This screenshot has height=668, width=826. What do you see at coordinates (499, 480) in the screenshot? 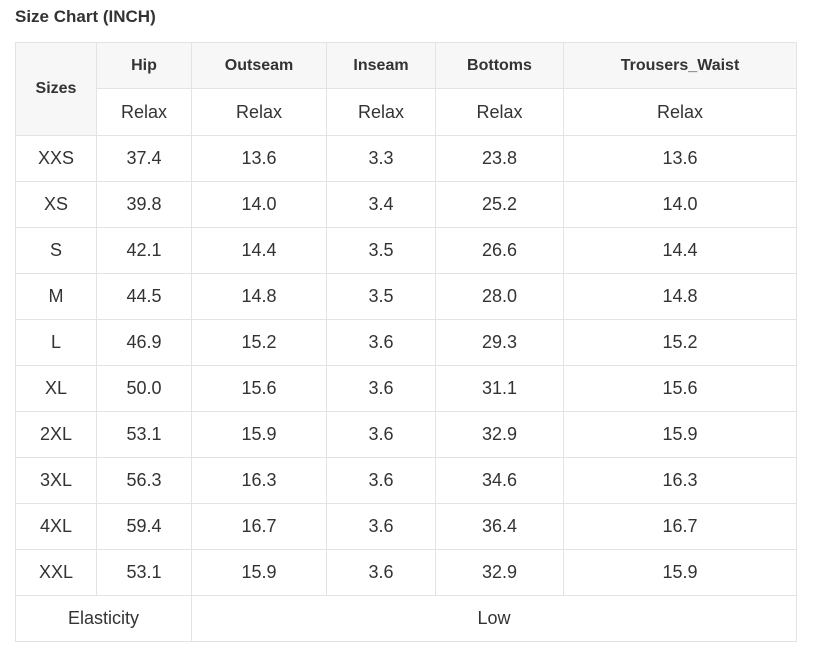
I see `bottoms-cell: 34.6` at bounding box center [499, 480].